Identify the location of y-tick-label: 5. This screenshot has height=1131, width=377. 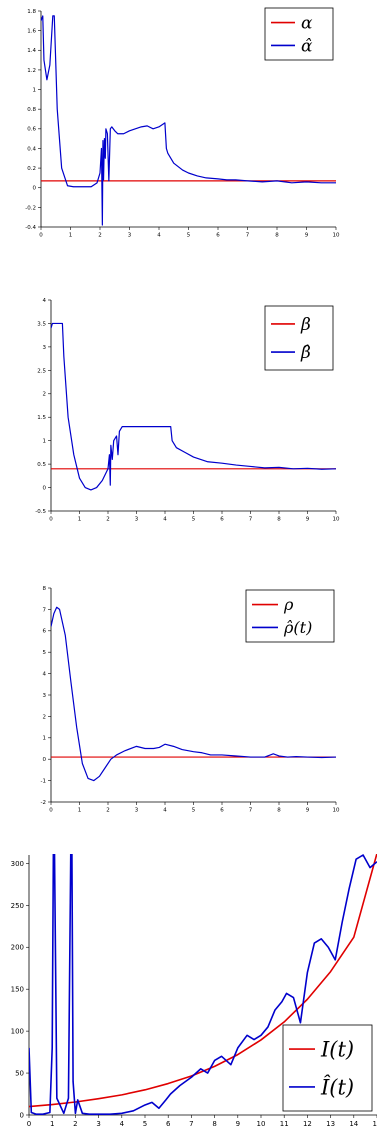
(45, 653).